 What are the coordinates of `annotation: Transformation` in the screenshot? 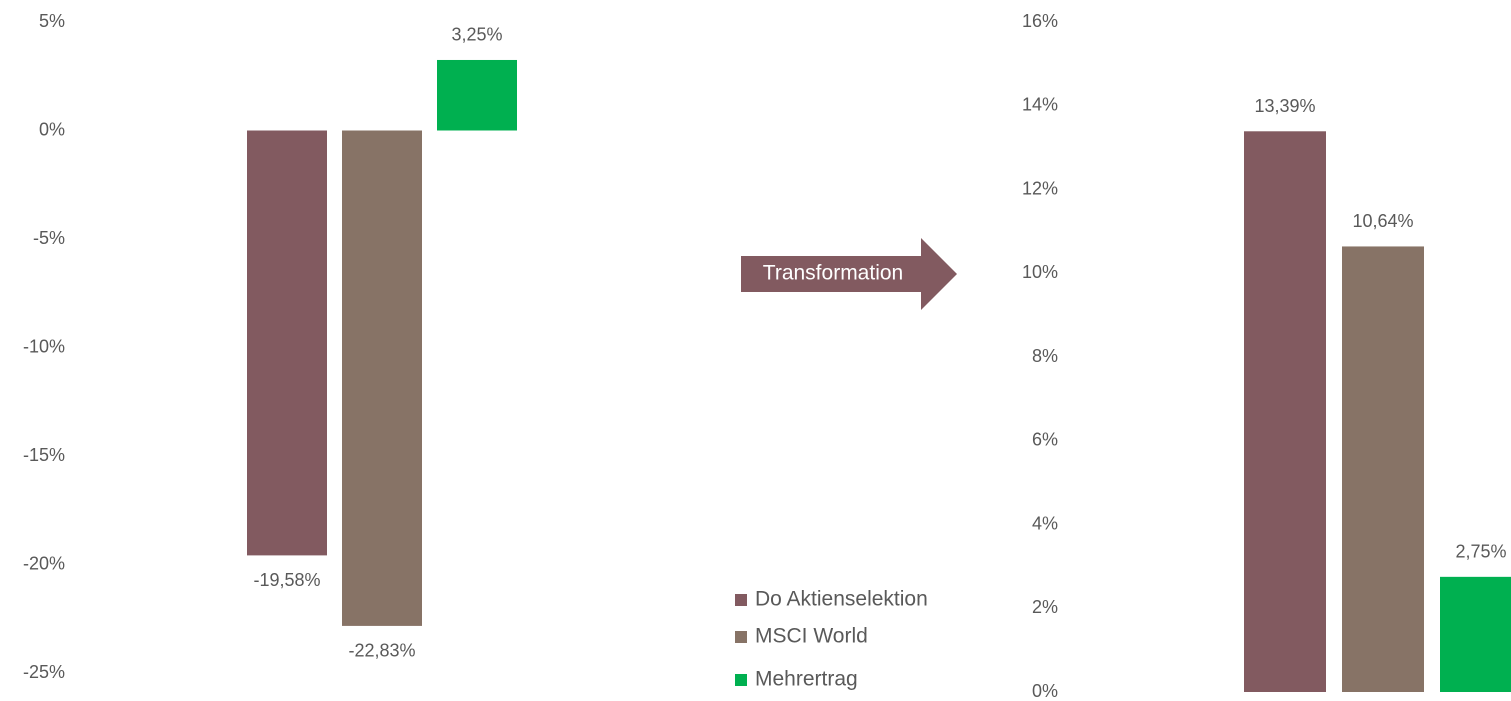 It's located at (833, 273).